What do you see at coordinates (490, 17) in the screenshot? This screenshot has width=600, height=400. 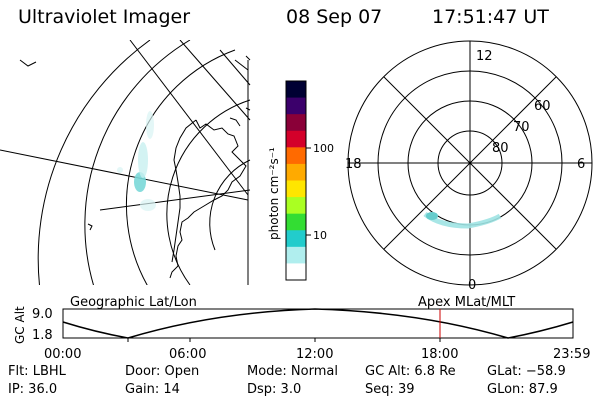 I see `time-label: 17:51:47 UT` at bounding box center [490, 17].